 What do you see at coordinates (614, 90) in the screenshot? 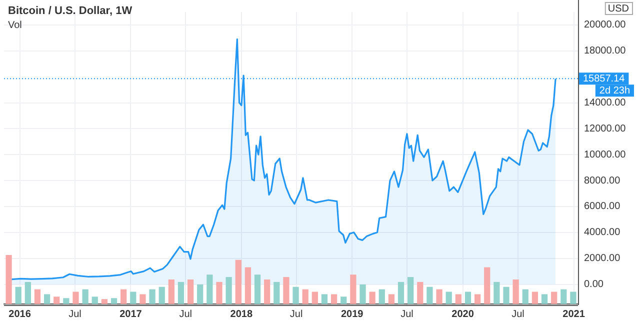
I see `text: 2d 23h` at bounding box center [614, 90].